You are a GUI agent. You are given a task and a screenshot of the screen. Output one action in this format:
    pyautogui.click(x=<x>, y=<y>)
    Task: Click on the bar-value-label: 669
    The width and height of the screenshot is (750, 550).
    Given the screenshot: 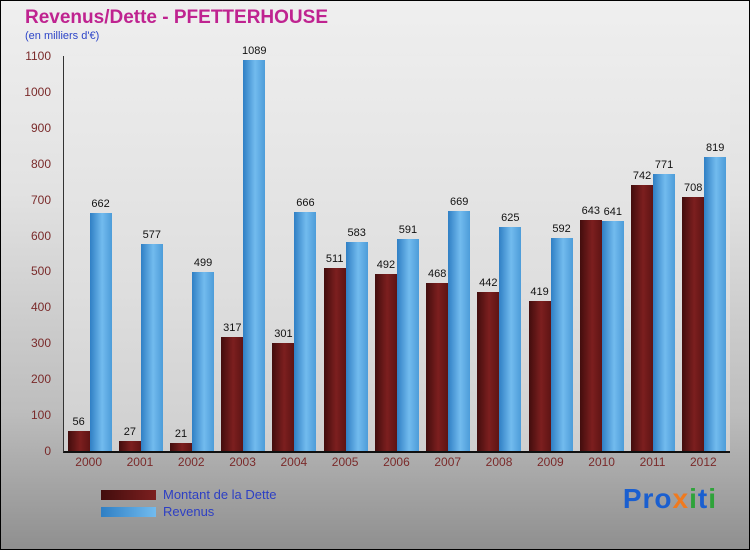 What is the action you would take?
    pyautogui.click(x=459, y=202)
    